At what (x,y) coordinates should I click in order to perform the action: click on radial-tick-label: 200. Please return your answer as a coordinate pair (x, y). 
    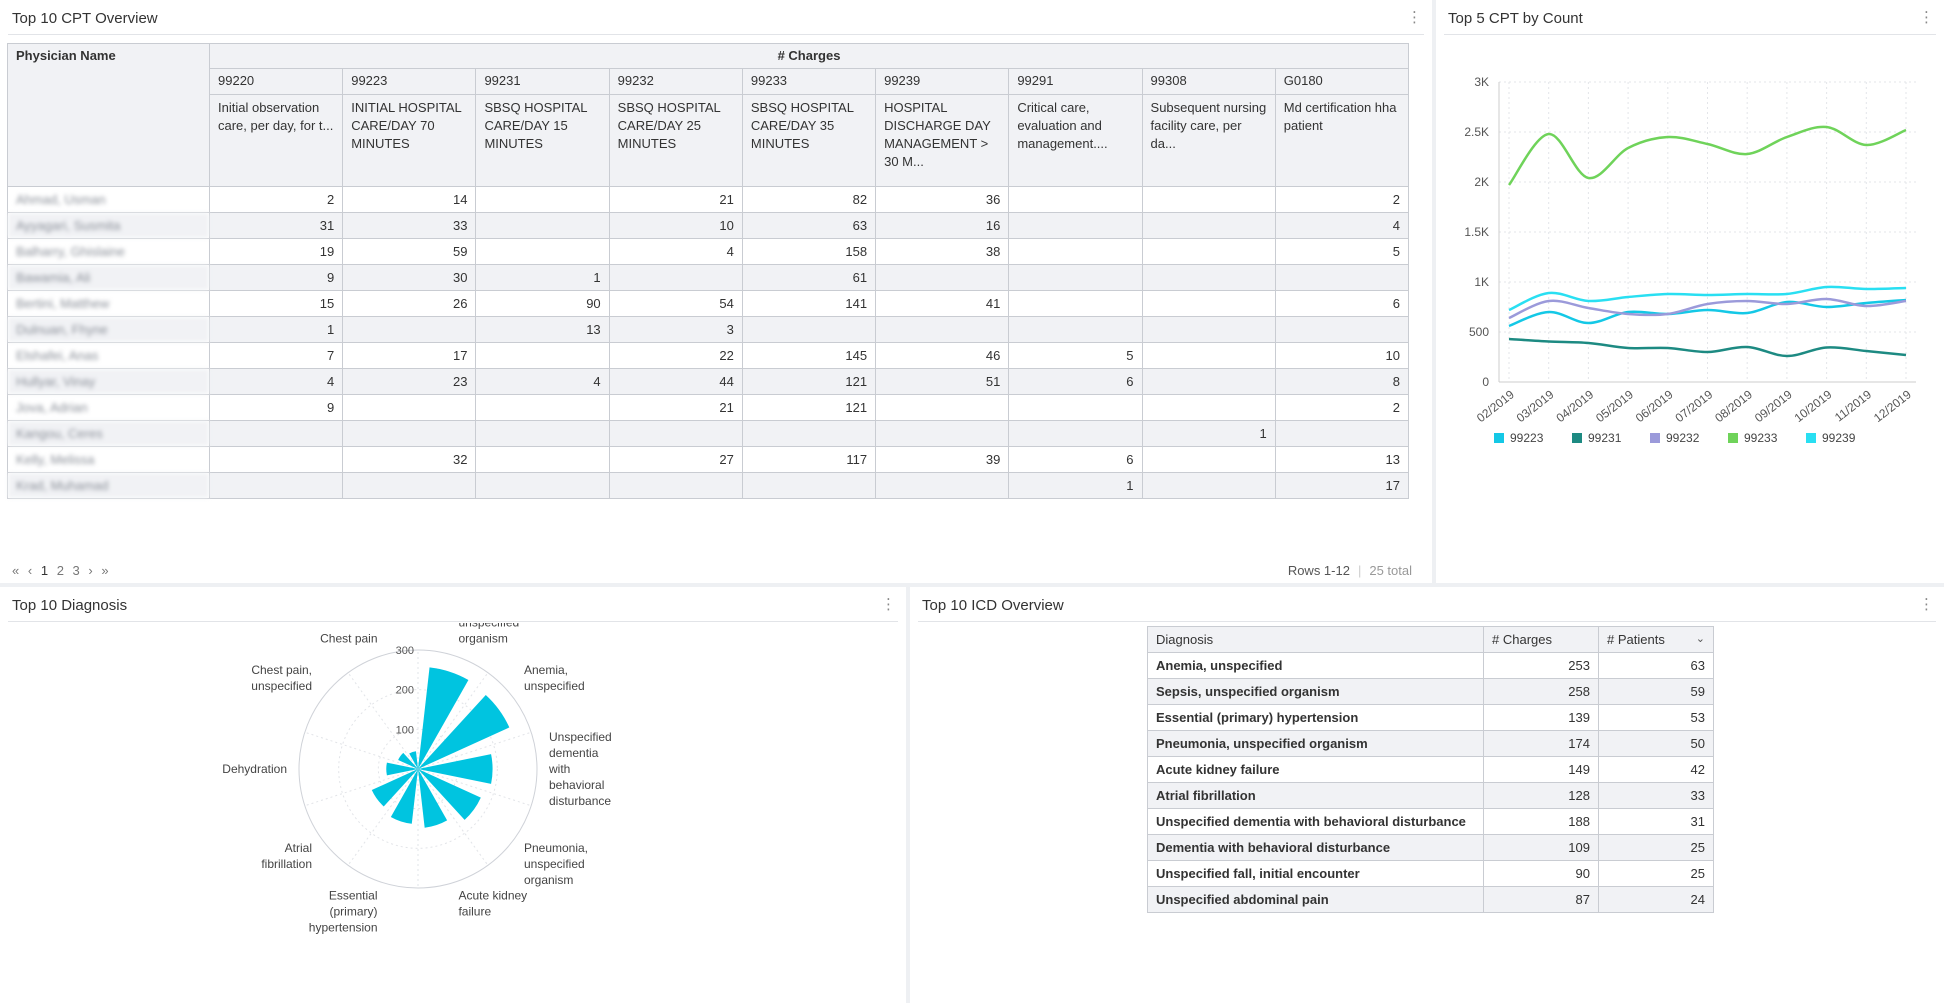
    Looking at the image, I should click on (405, 691).